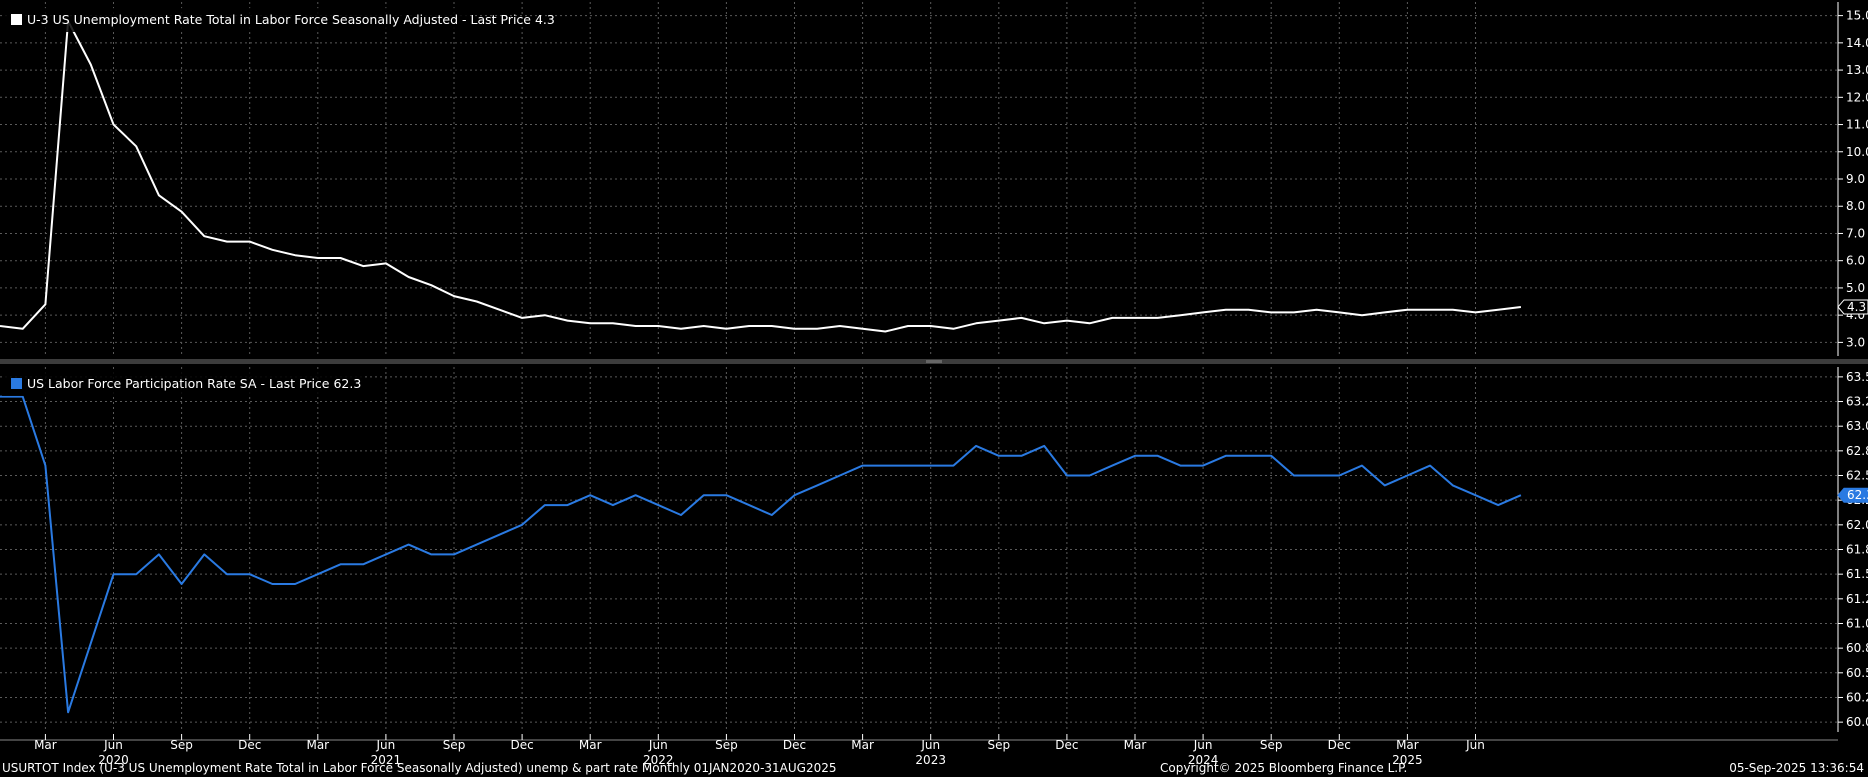  I want to click on x-tick-year-label: 2020, so click(113, 760).